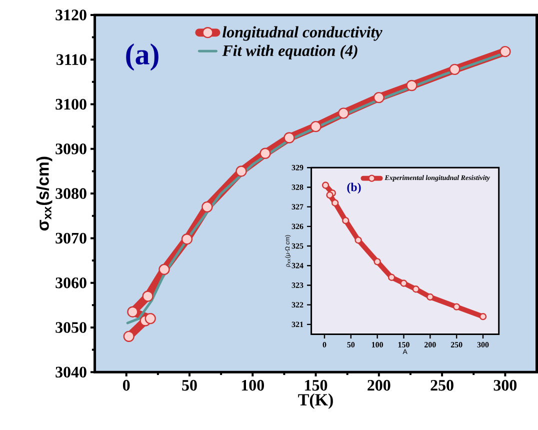 This screenshot has height=430, width=538. What do you see at coordinates (290, 52) in the screenshot?
I see `legend-label: Fit with equation (4)` at bounding box center [290, 52].